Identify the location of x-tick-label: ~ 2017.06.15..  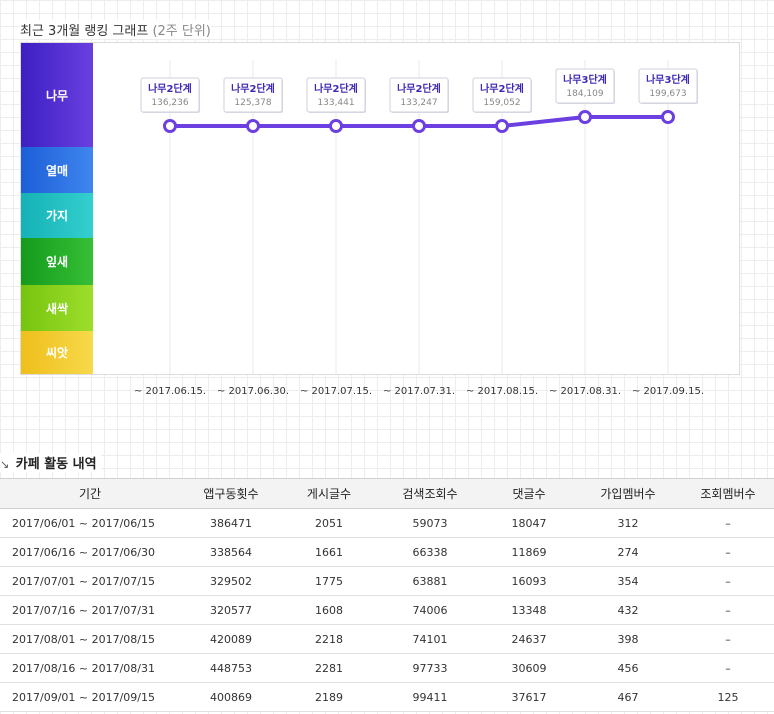
(170, 391).